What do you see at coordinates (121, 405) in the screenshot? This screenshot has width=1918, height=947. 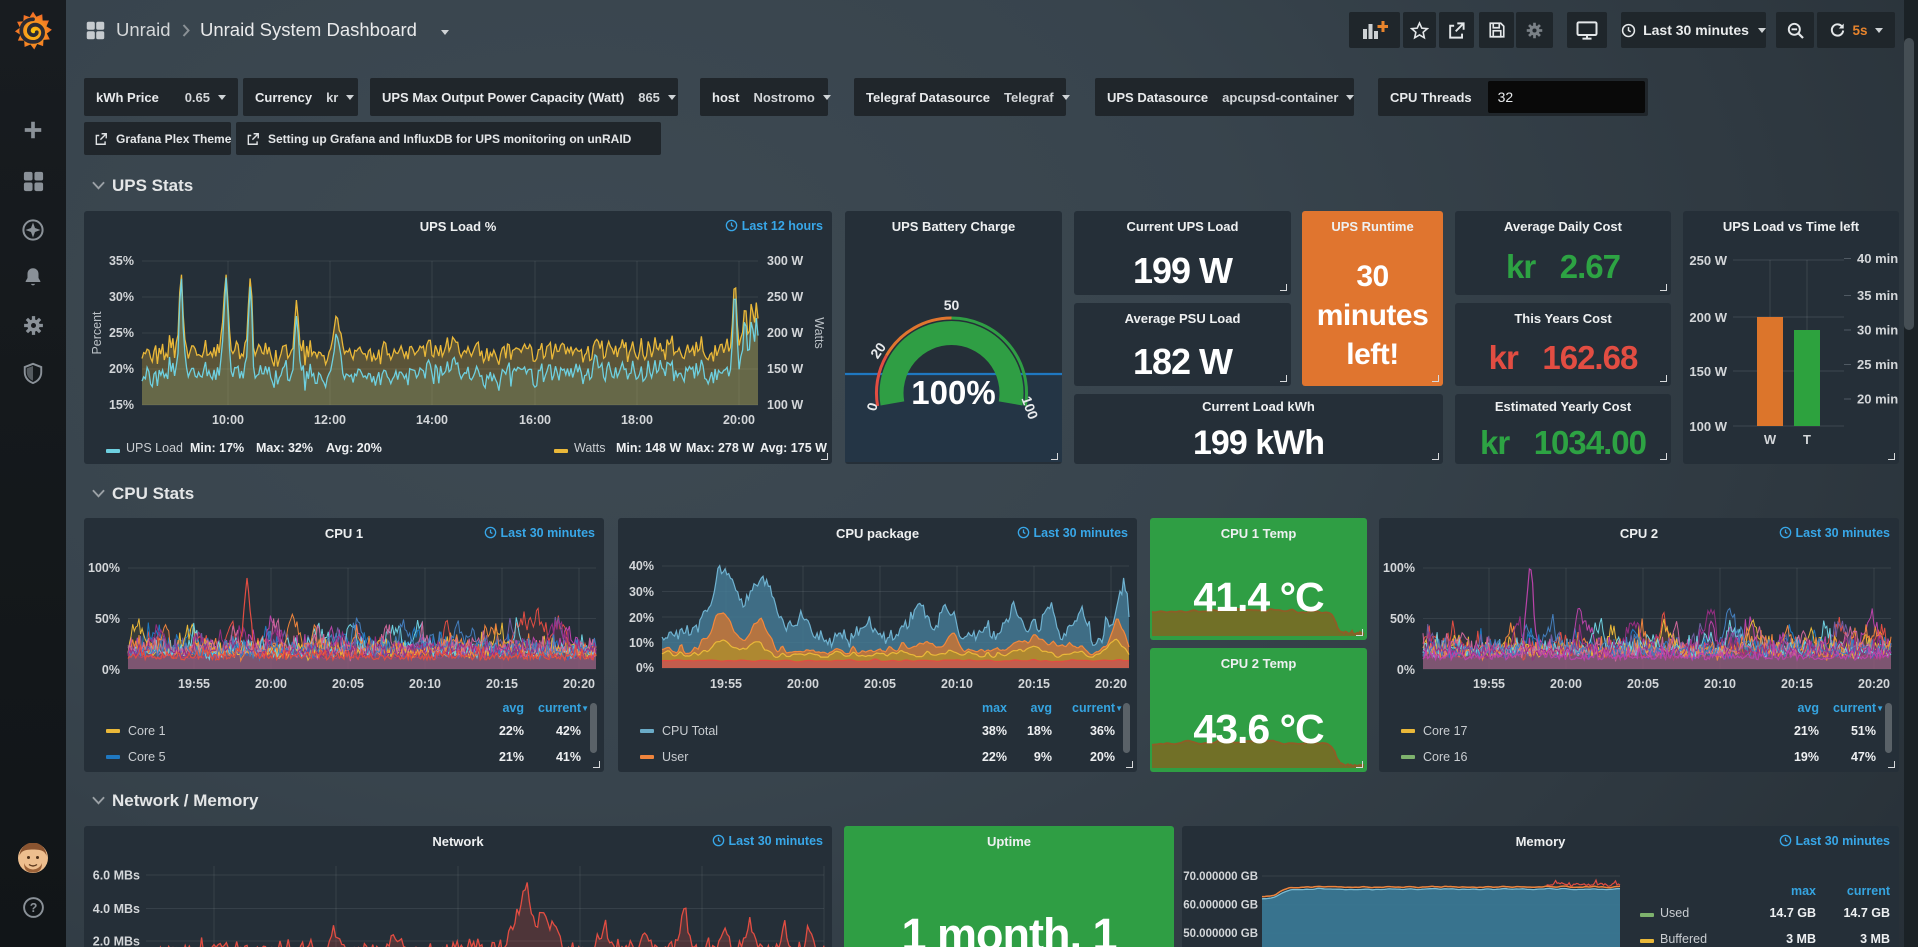 I see `svg-text: 15%` at bounding box center [121, 405].